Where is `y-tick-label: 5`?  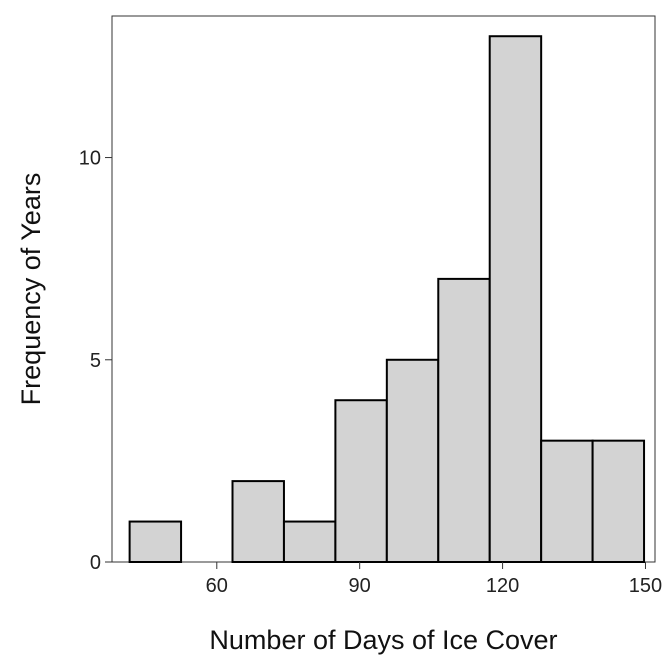 y-tick-label: 5 is located at coordinates (95, 361).